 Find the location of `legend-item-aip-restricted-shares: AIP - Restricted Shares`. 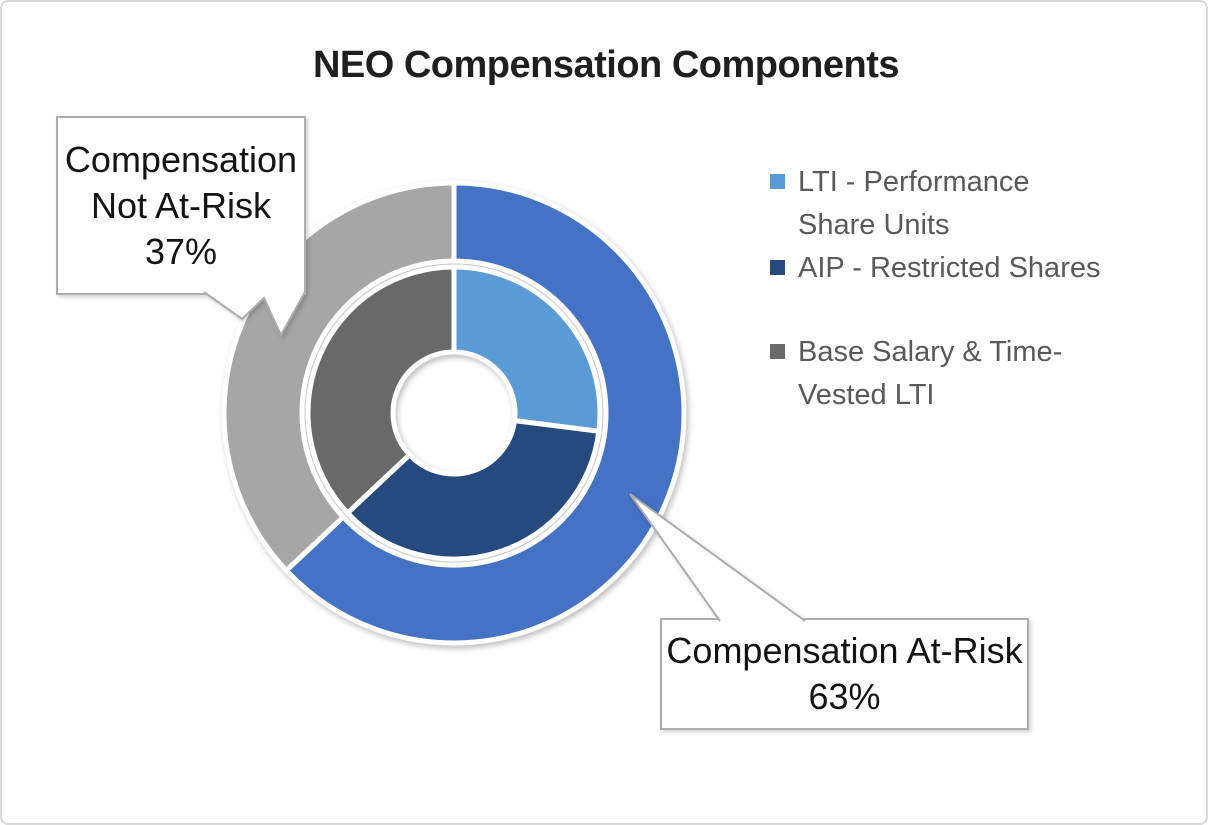

legend-item-aip-restricted-shares: AIP - Restricted Shares is located at coordinates (935, 268).